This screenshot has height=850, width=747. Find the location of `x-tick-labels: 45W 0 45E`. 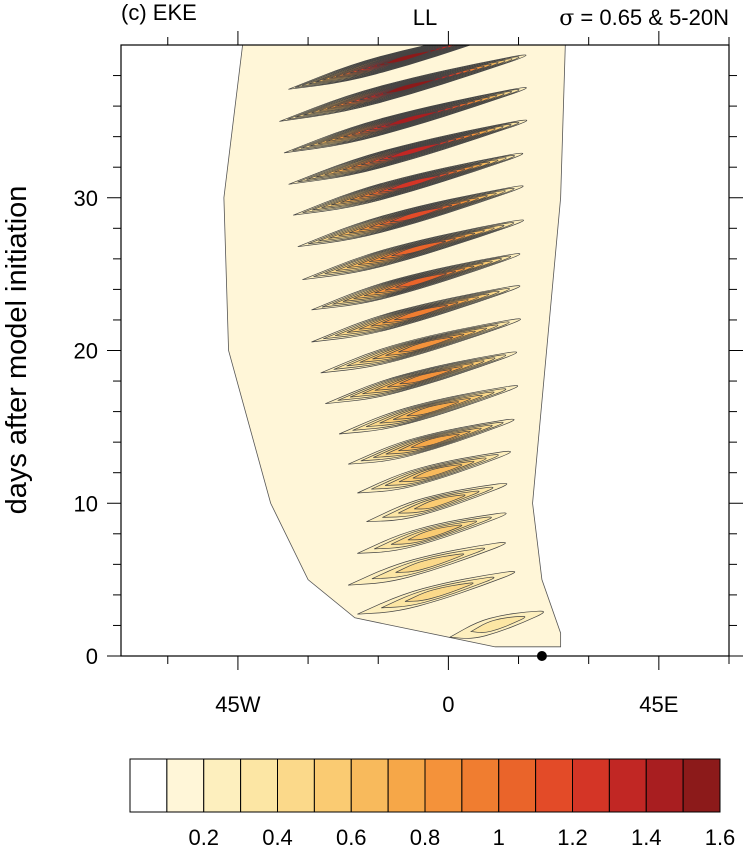

x-tick-labels: 45W 0 45E is located at coordinates (446, 704).